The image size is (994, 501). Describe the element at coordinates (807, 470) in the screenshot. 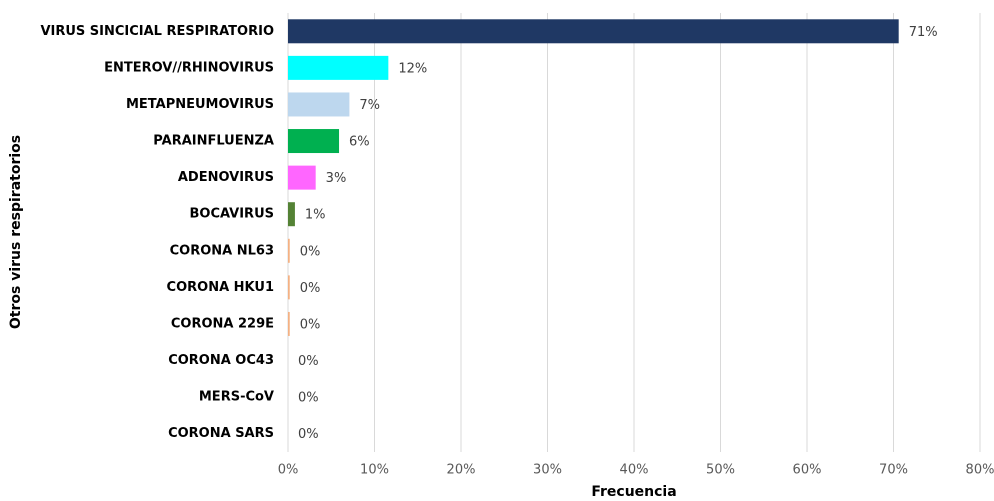

I see `x-tick-label: 60%` at that location.